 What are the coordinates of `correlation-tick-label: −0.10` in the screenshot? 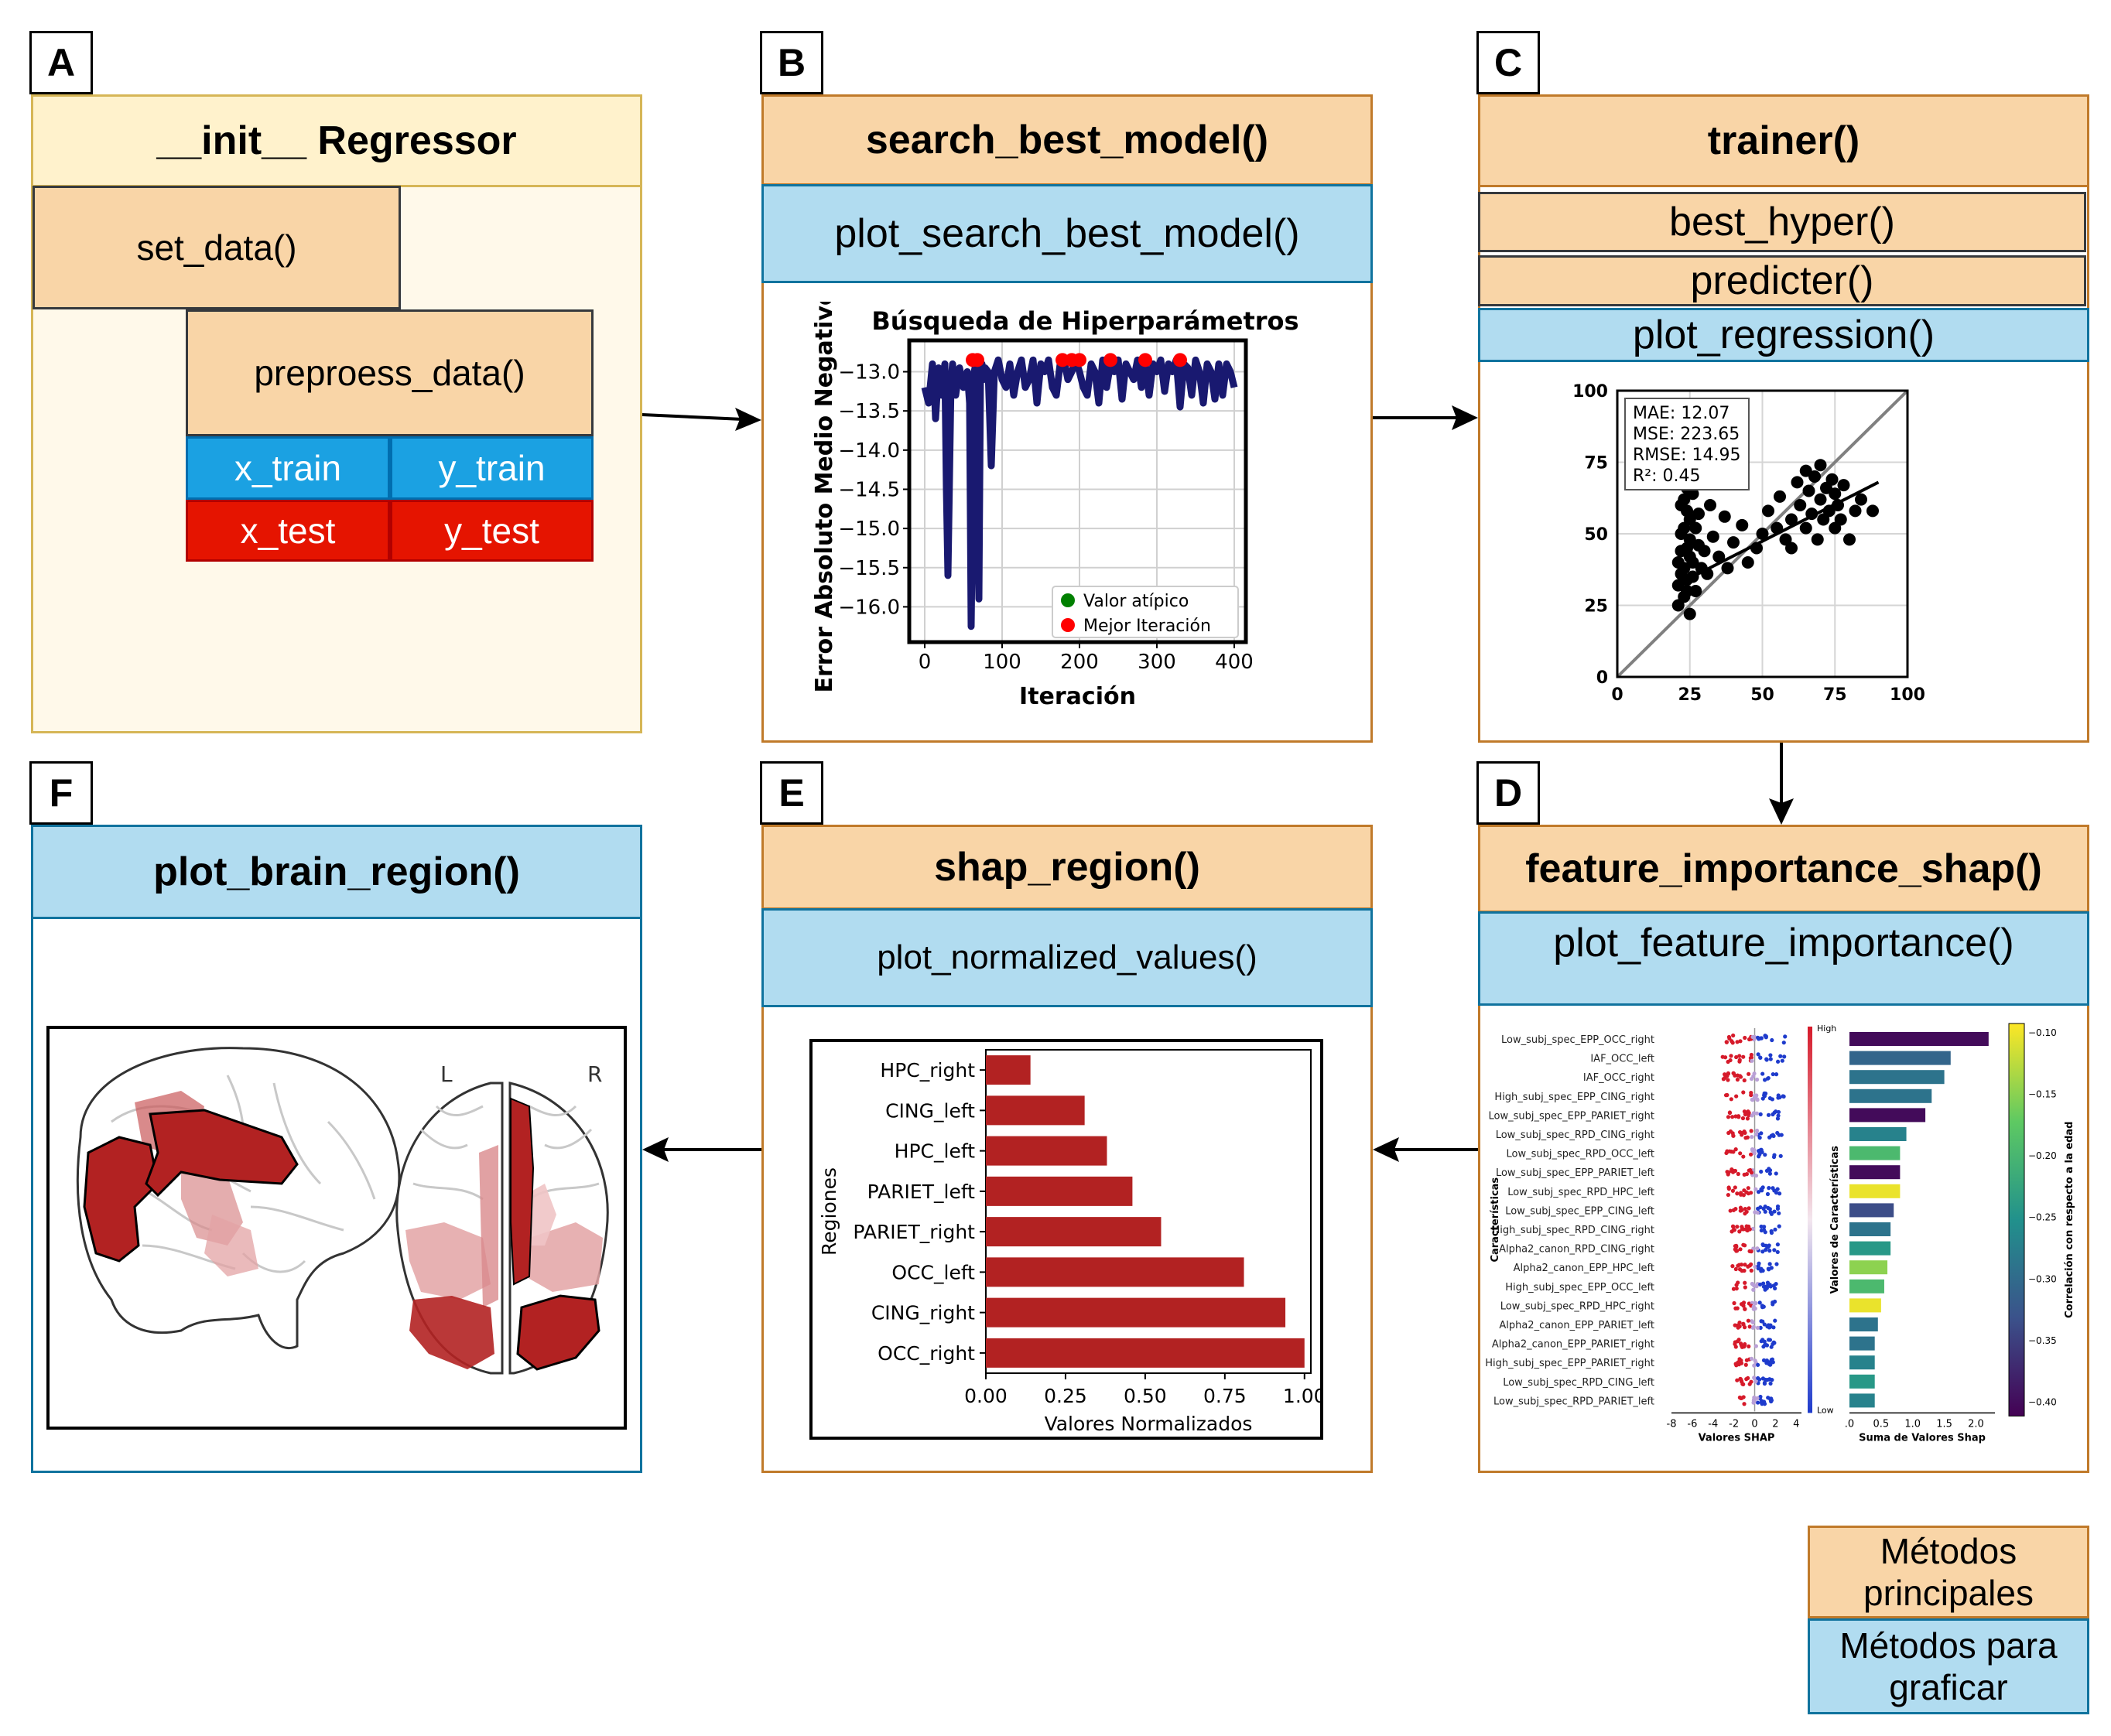 It's located at (2042, 1032).